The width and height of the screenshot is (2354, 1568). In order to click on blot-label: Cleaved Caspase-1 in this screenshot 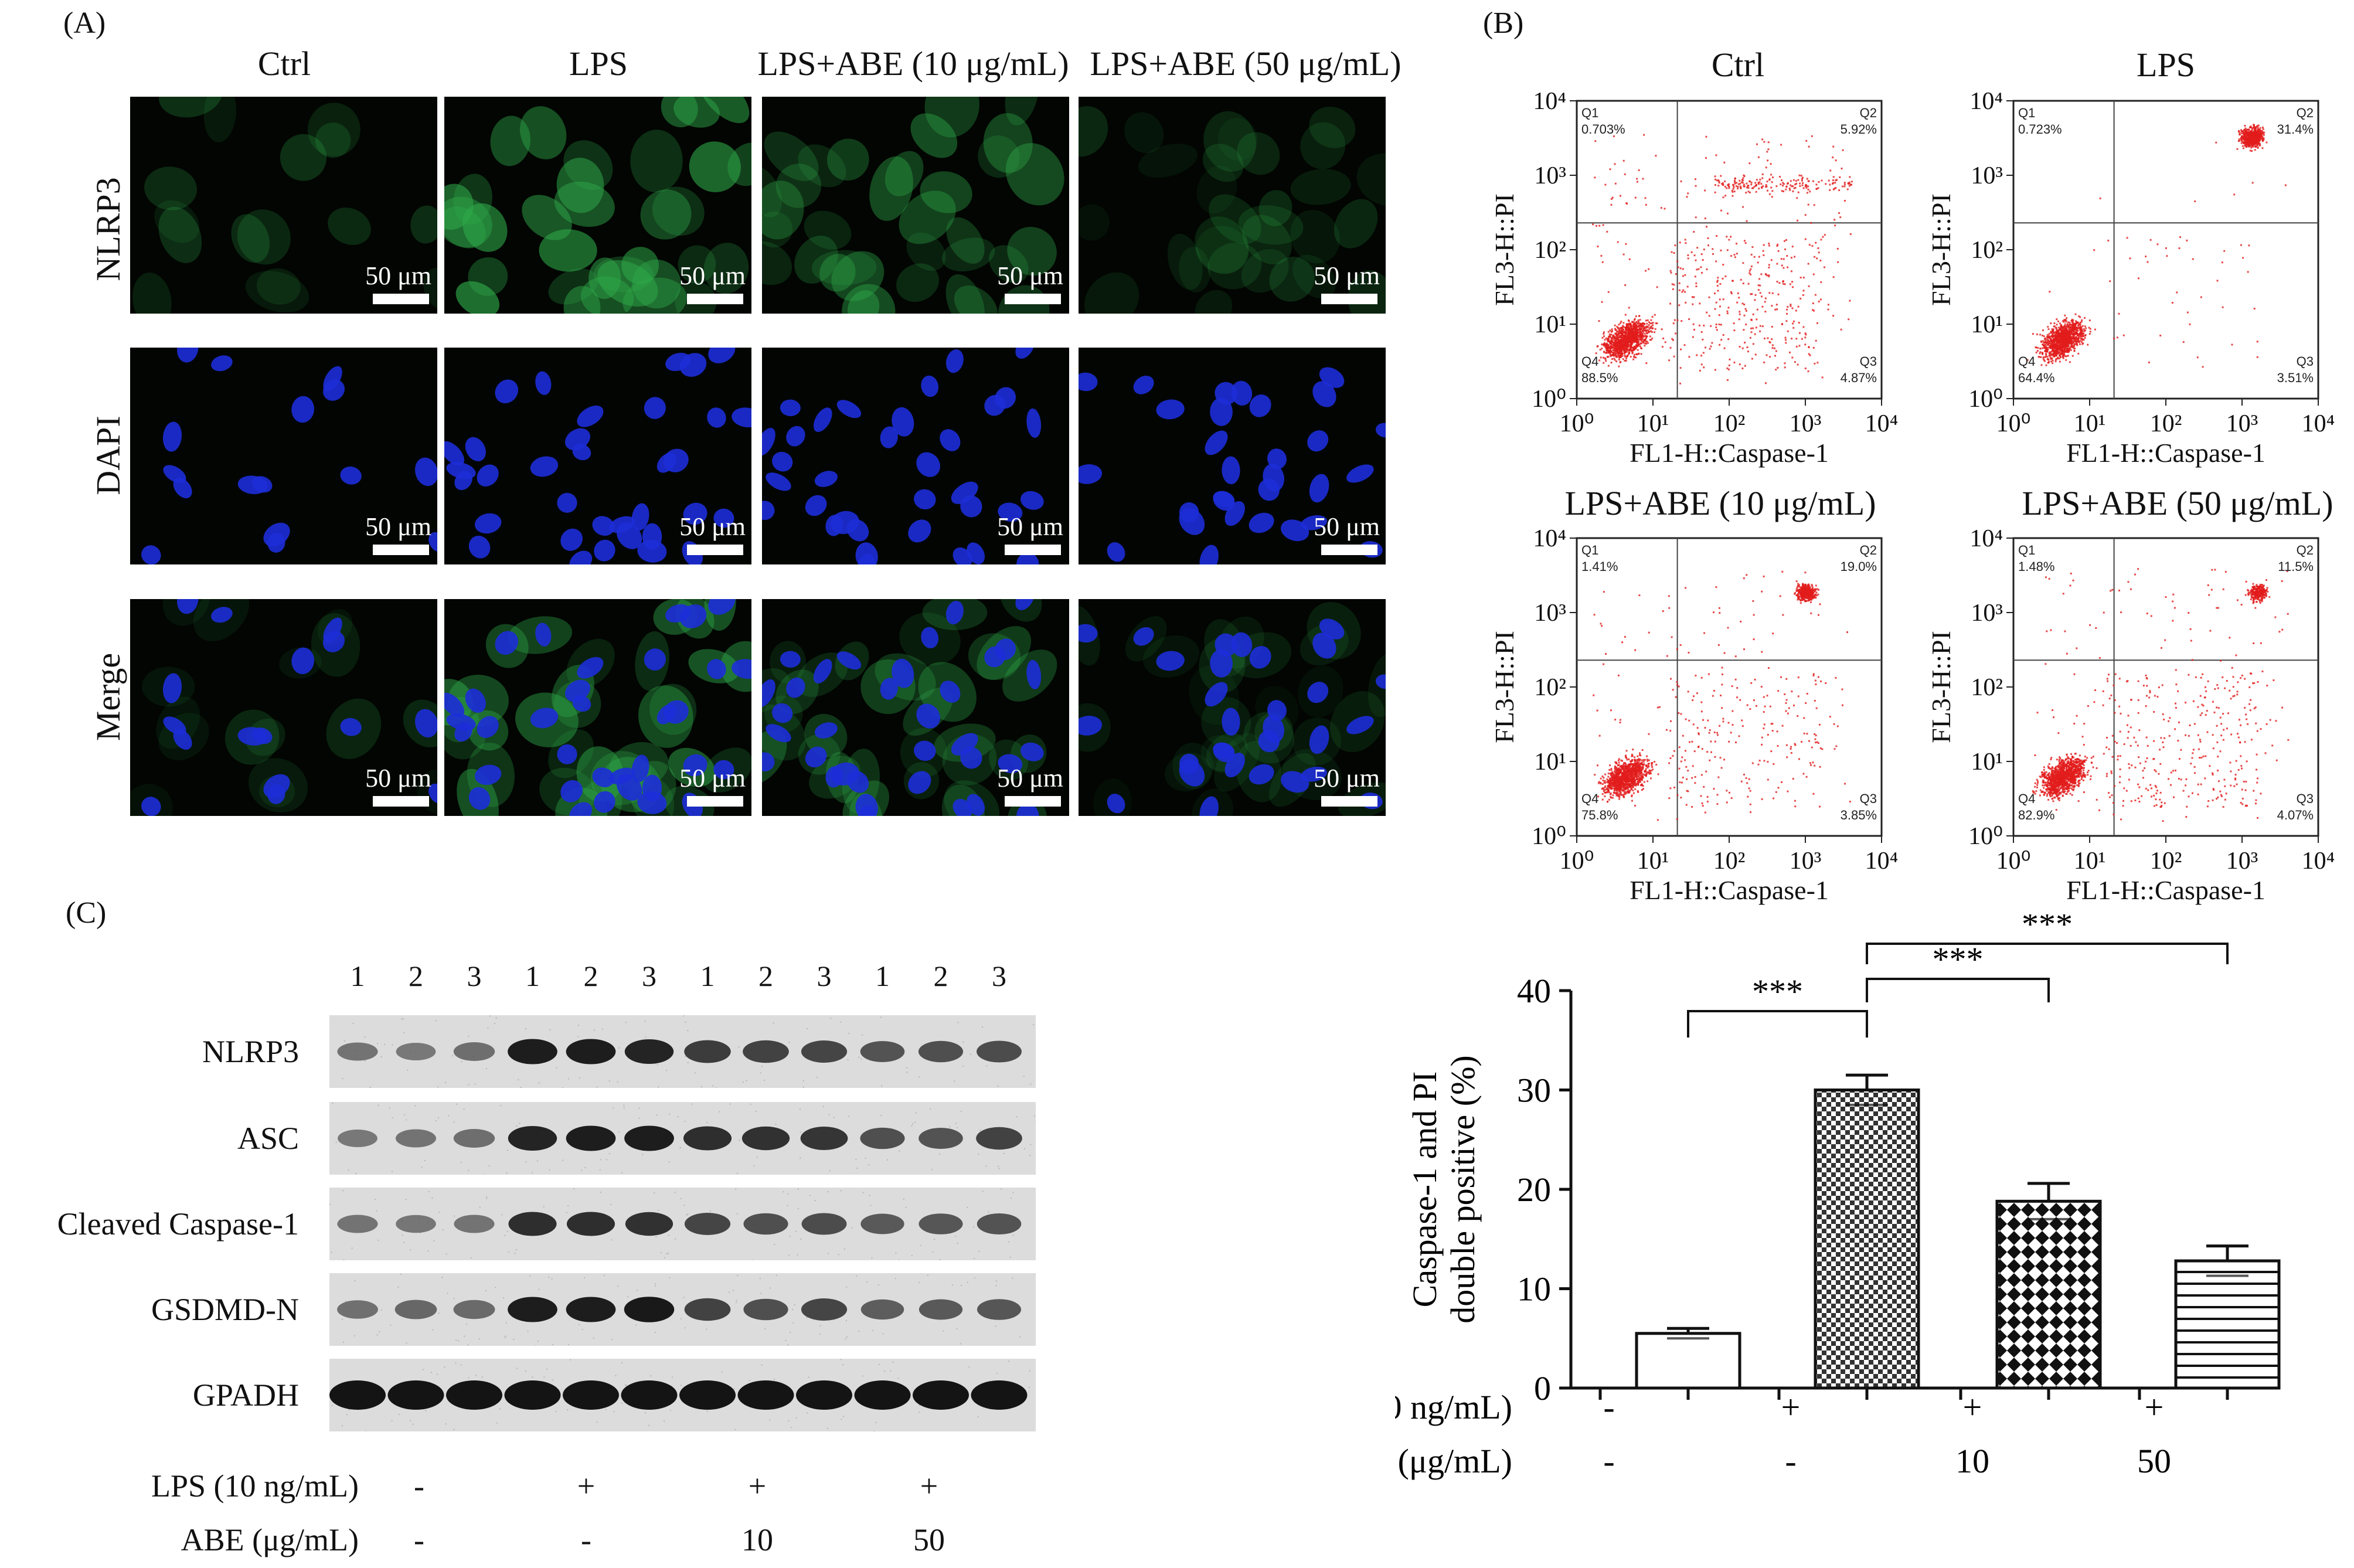, I will do `click(178, 1224)`.